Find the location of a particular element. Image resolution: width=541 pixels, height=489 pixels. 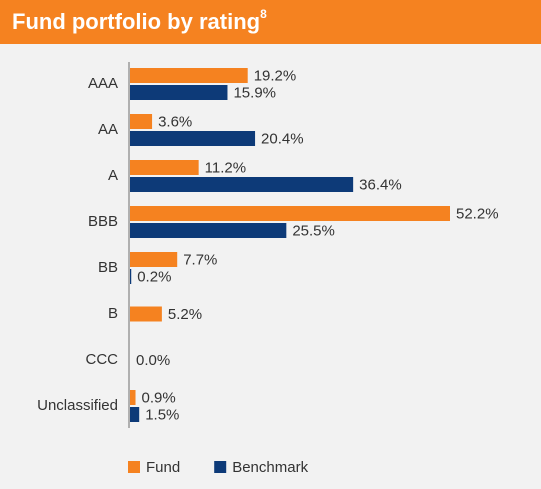

value-label: 0.2% is located at coordinates (154, 276).